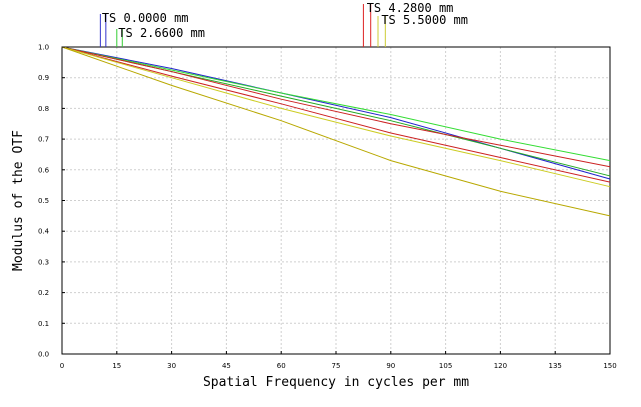 This screenshot has height=407, width=641. I want to click on x-tick-label: 120, so click(500, 366).